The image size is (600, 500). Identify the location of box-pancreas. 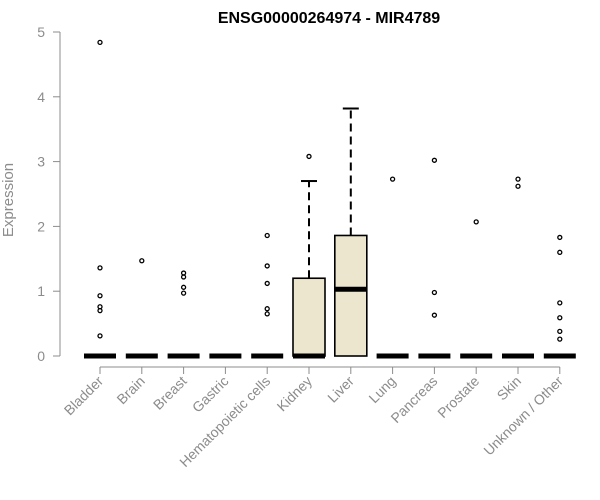
(434, 258).